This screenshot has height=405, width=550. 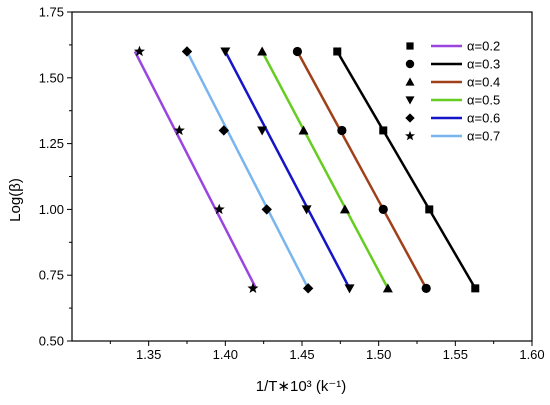 What do you see at coordinates (51, 77) in the screenshot?
I see `y-tick-label: 1.50` at bounding box center [51, 77].